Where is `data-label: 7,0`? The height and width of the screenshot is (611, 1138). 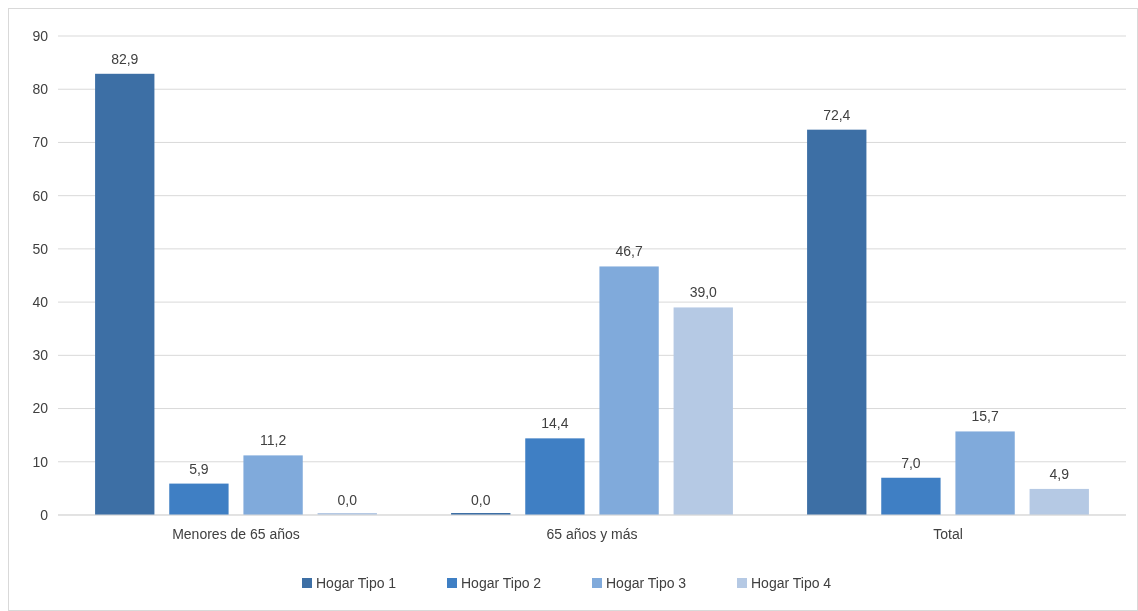 data-label: 7,0 is located at coordinates (911, 462).